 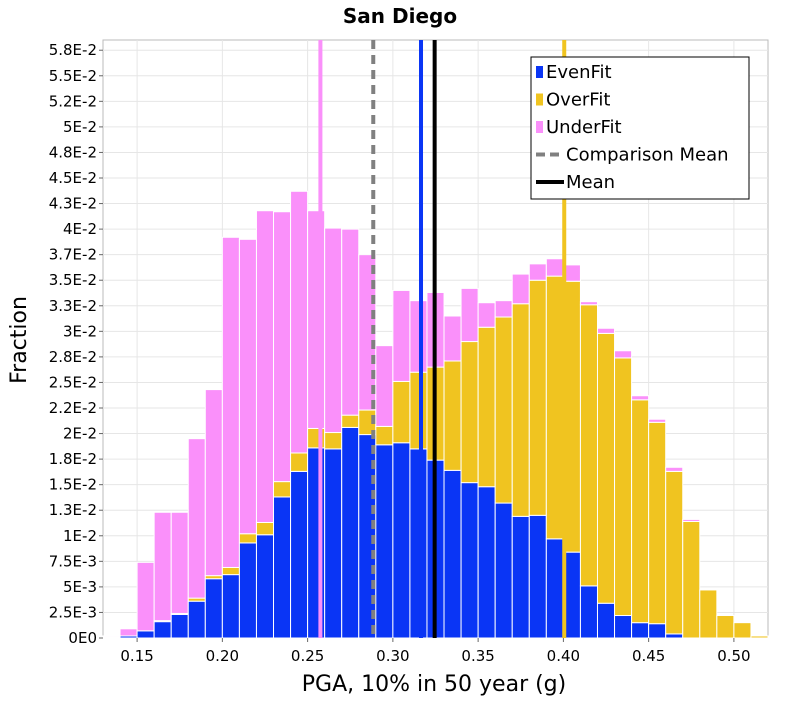 I want to click on y-tick-label: 4.8E-2, so click(x=73, y=152).